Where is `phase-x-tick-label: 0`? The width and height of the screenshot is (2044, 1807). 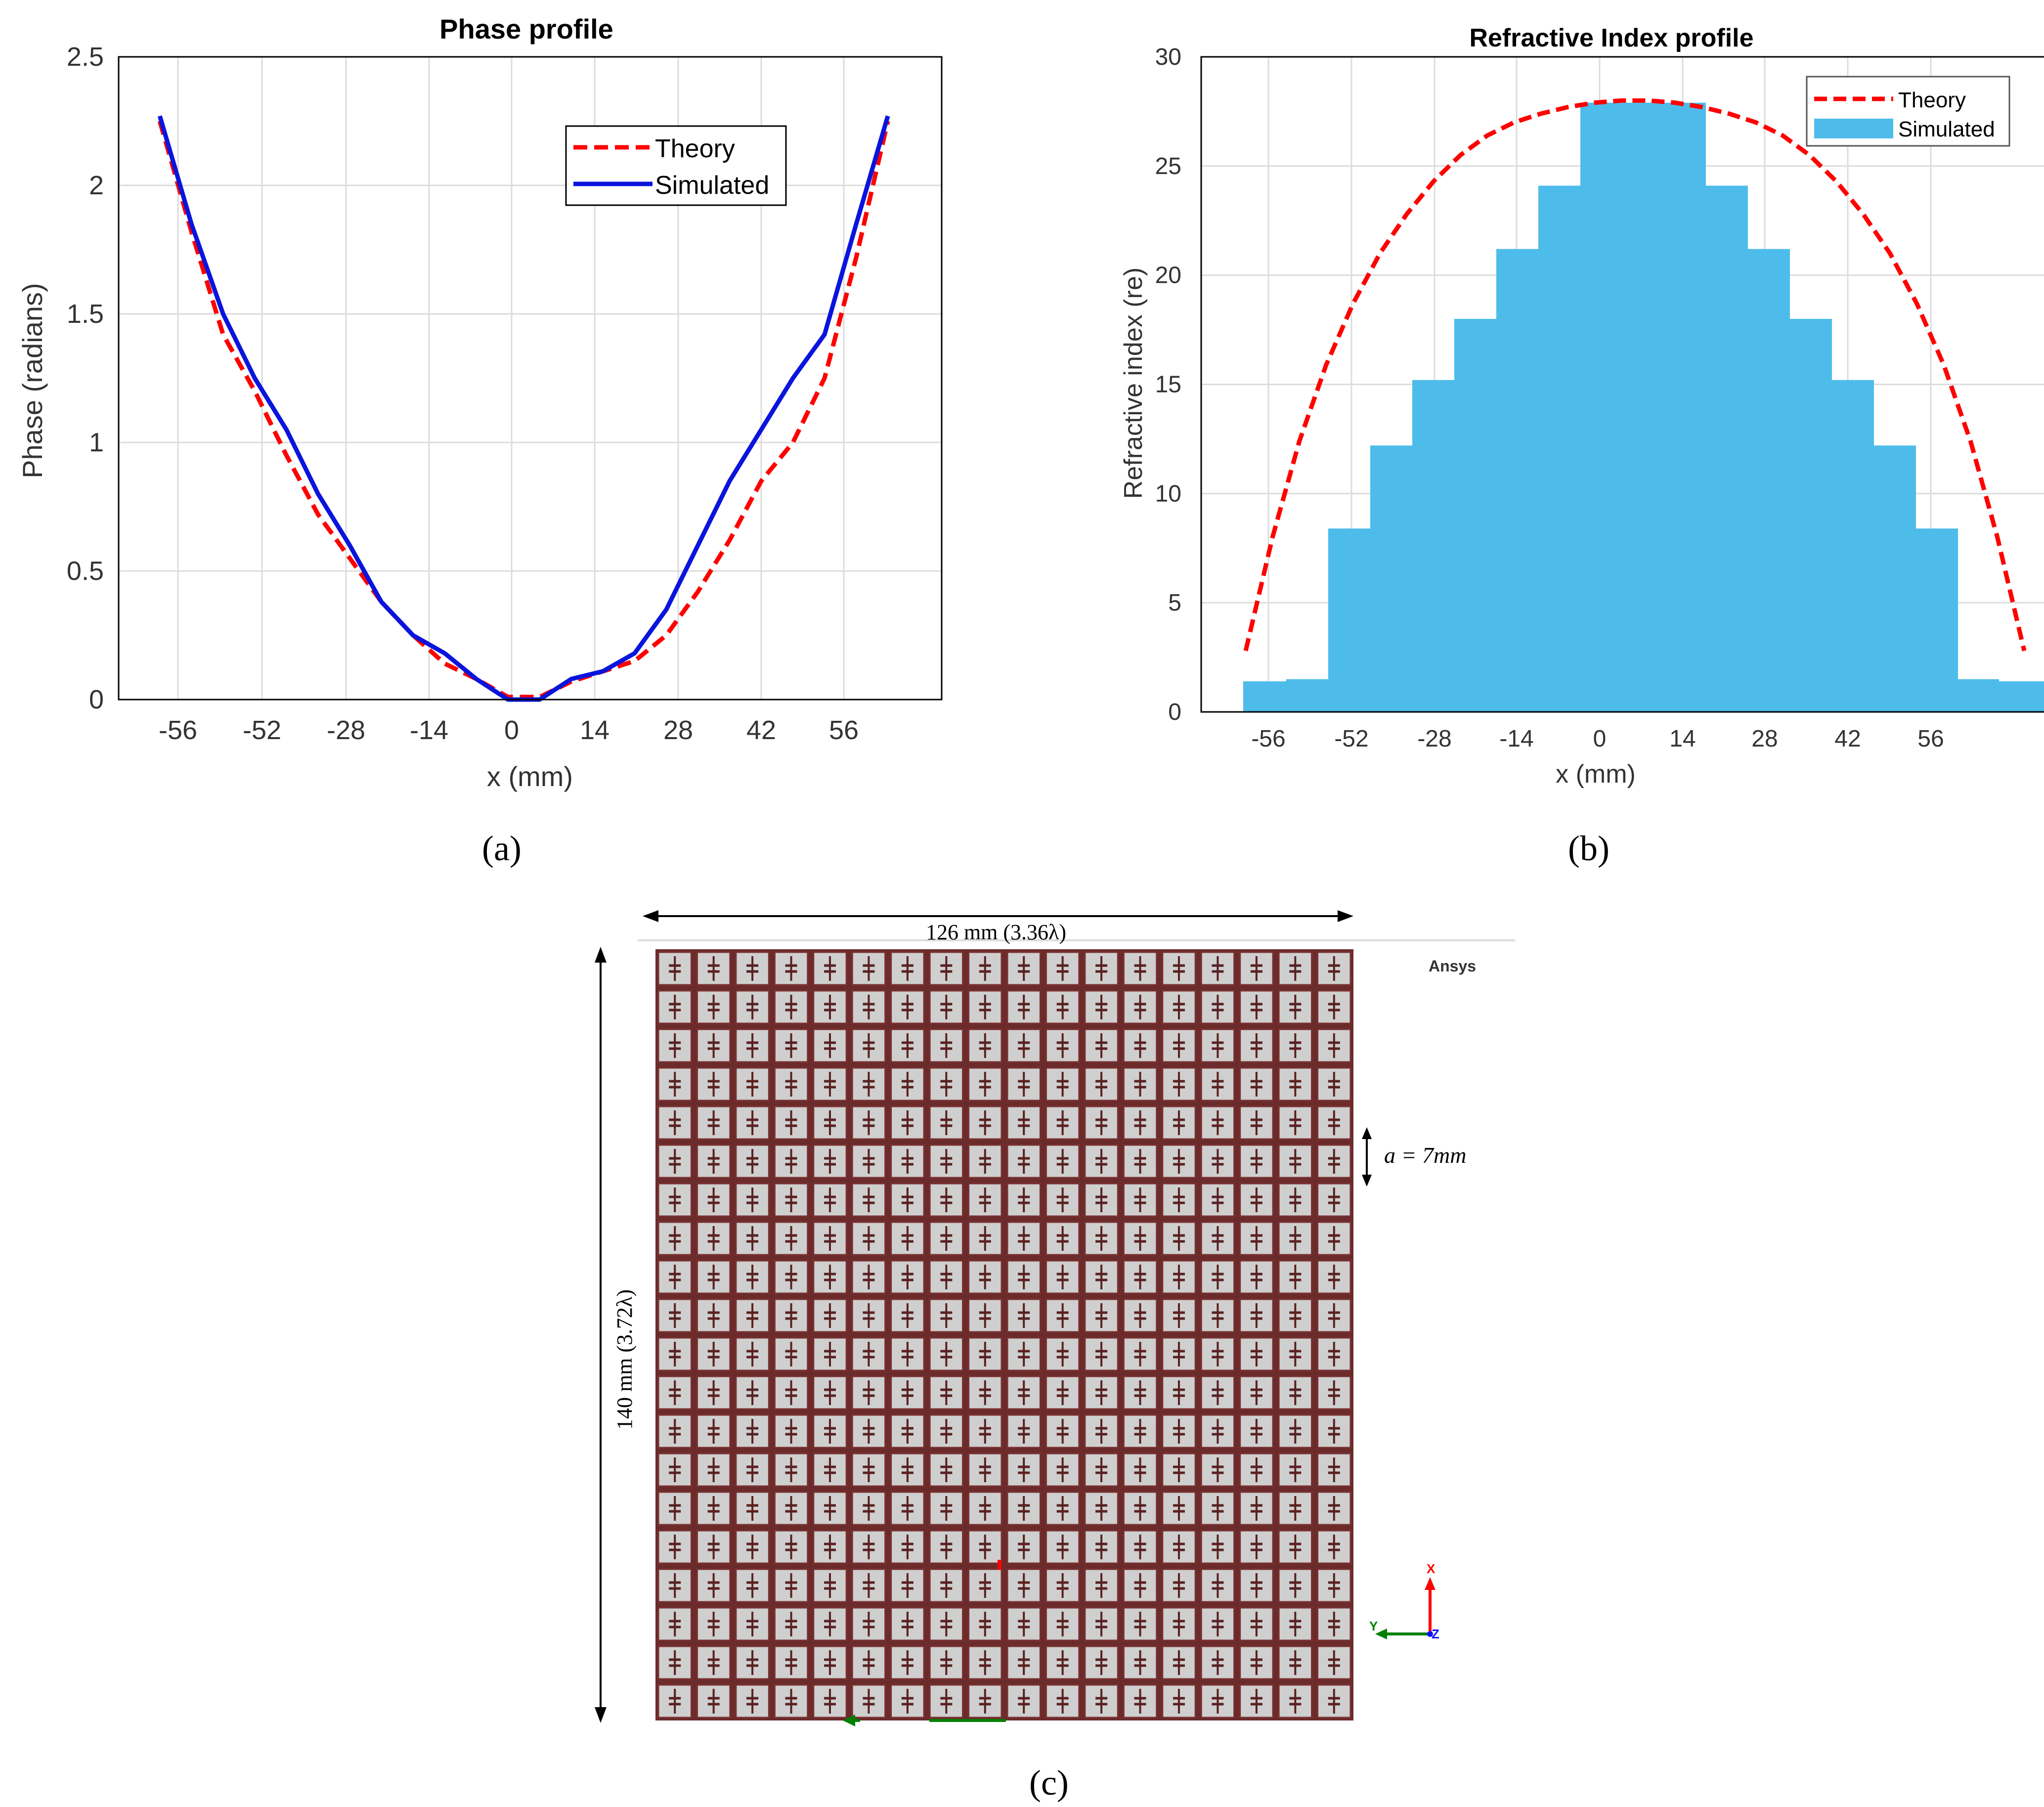
phase-x-tick-label: 0 is located at coordinates (511, 730).